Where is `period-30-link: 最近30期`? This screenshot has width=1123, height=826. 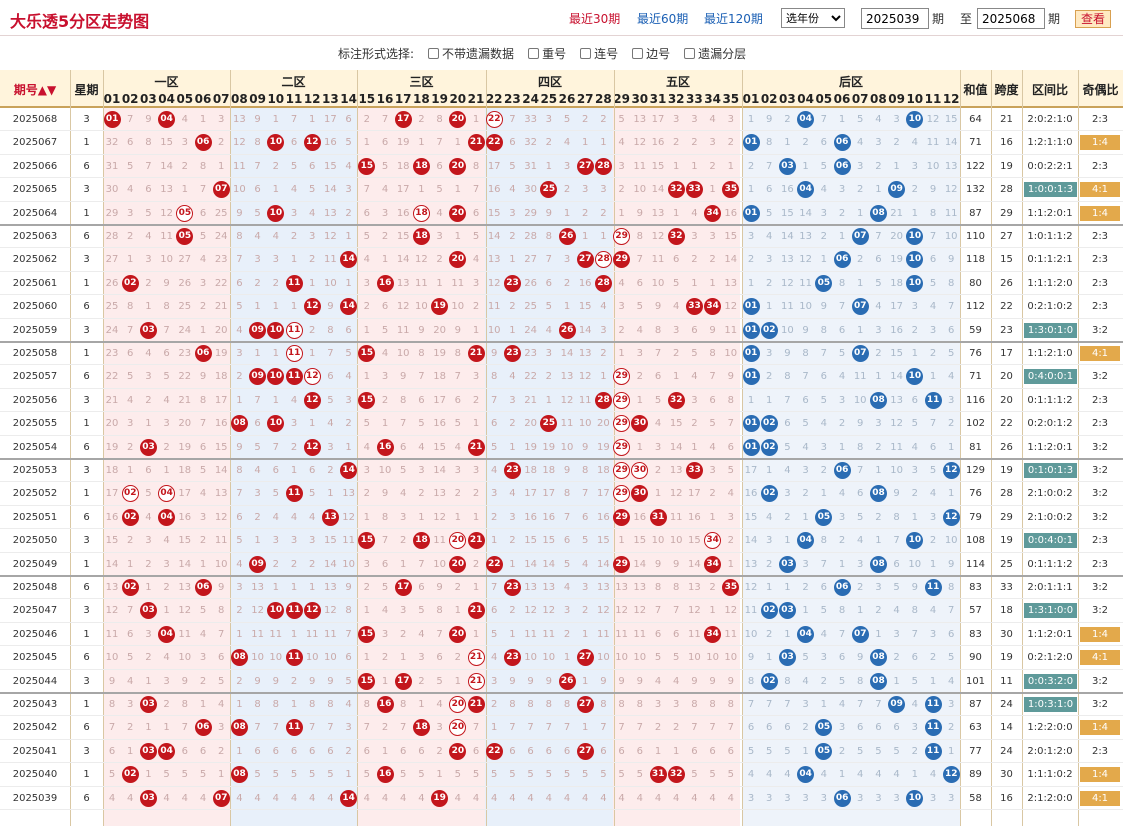
period-30-link: 最近30期 is located at coordinates (595, 19).